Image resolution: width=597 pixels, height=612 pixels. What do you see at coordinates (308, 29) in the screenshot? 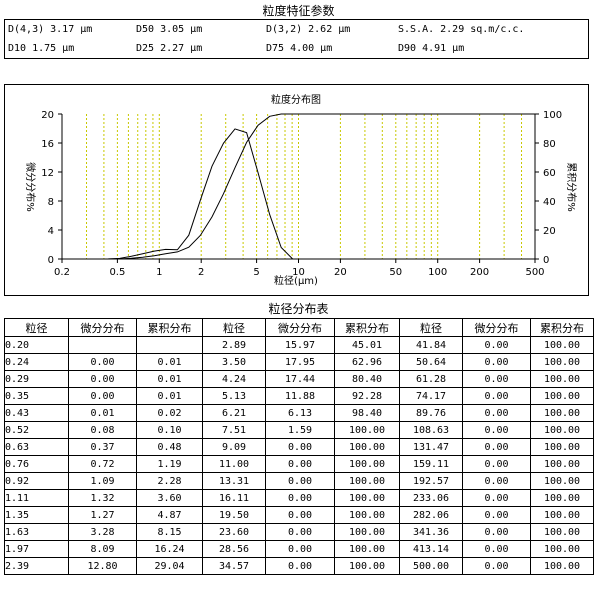
I see `param-d32: D(3,2) 2.62 μm` at bounding box center [308, 29].